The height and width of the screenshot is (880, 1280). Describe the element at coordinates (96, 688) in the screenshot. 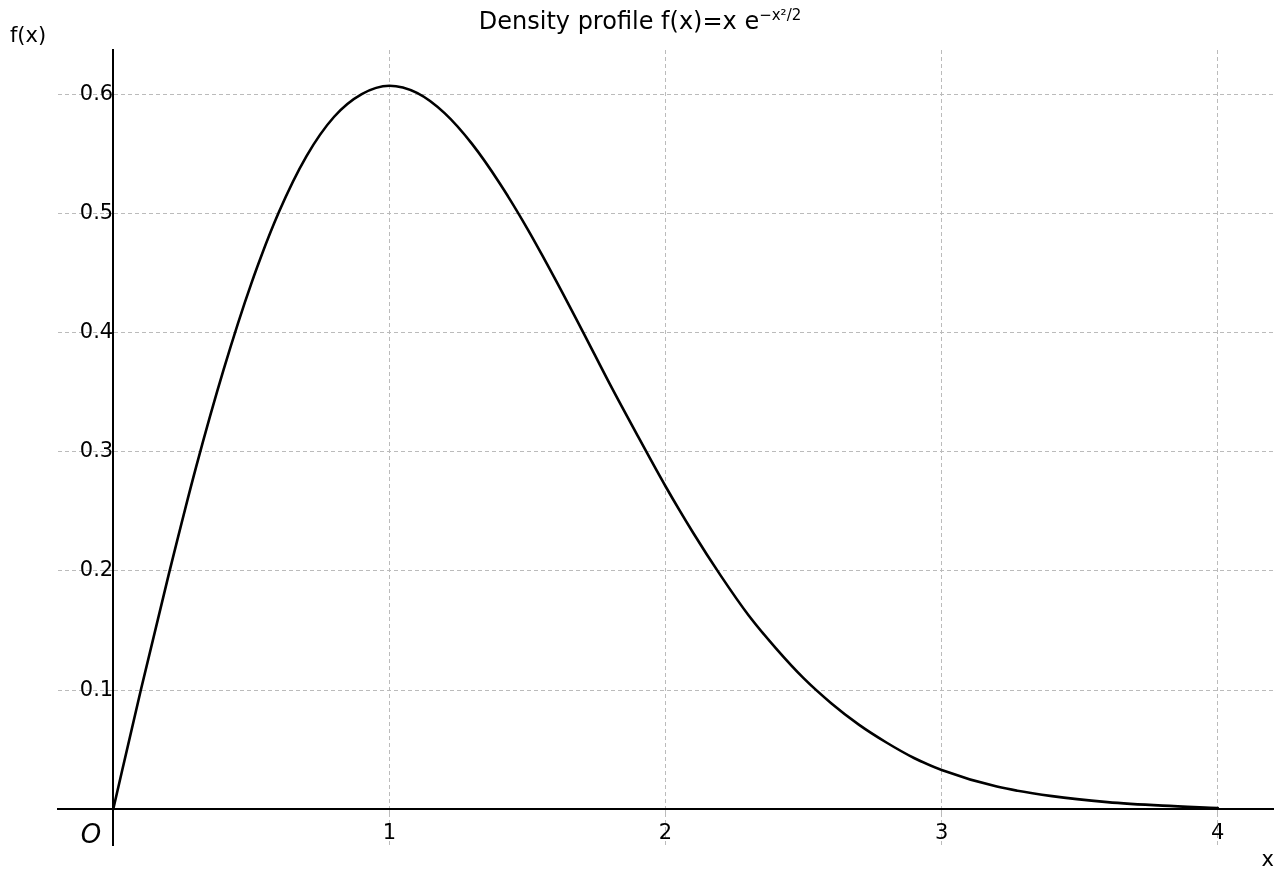

I see `y-tick-label: 0.1` at that location.